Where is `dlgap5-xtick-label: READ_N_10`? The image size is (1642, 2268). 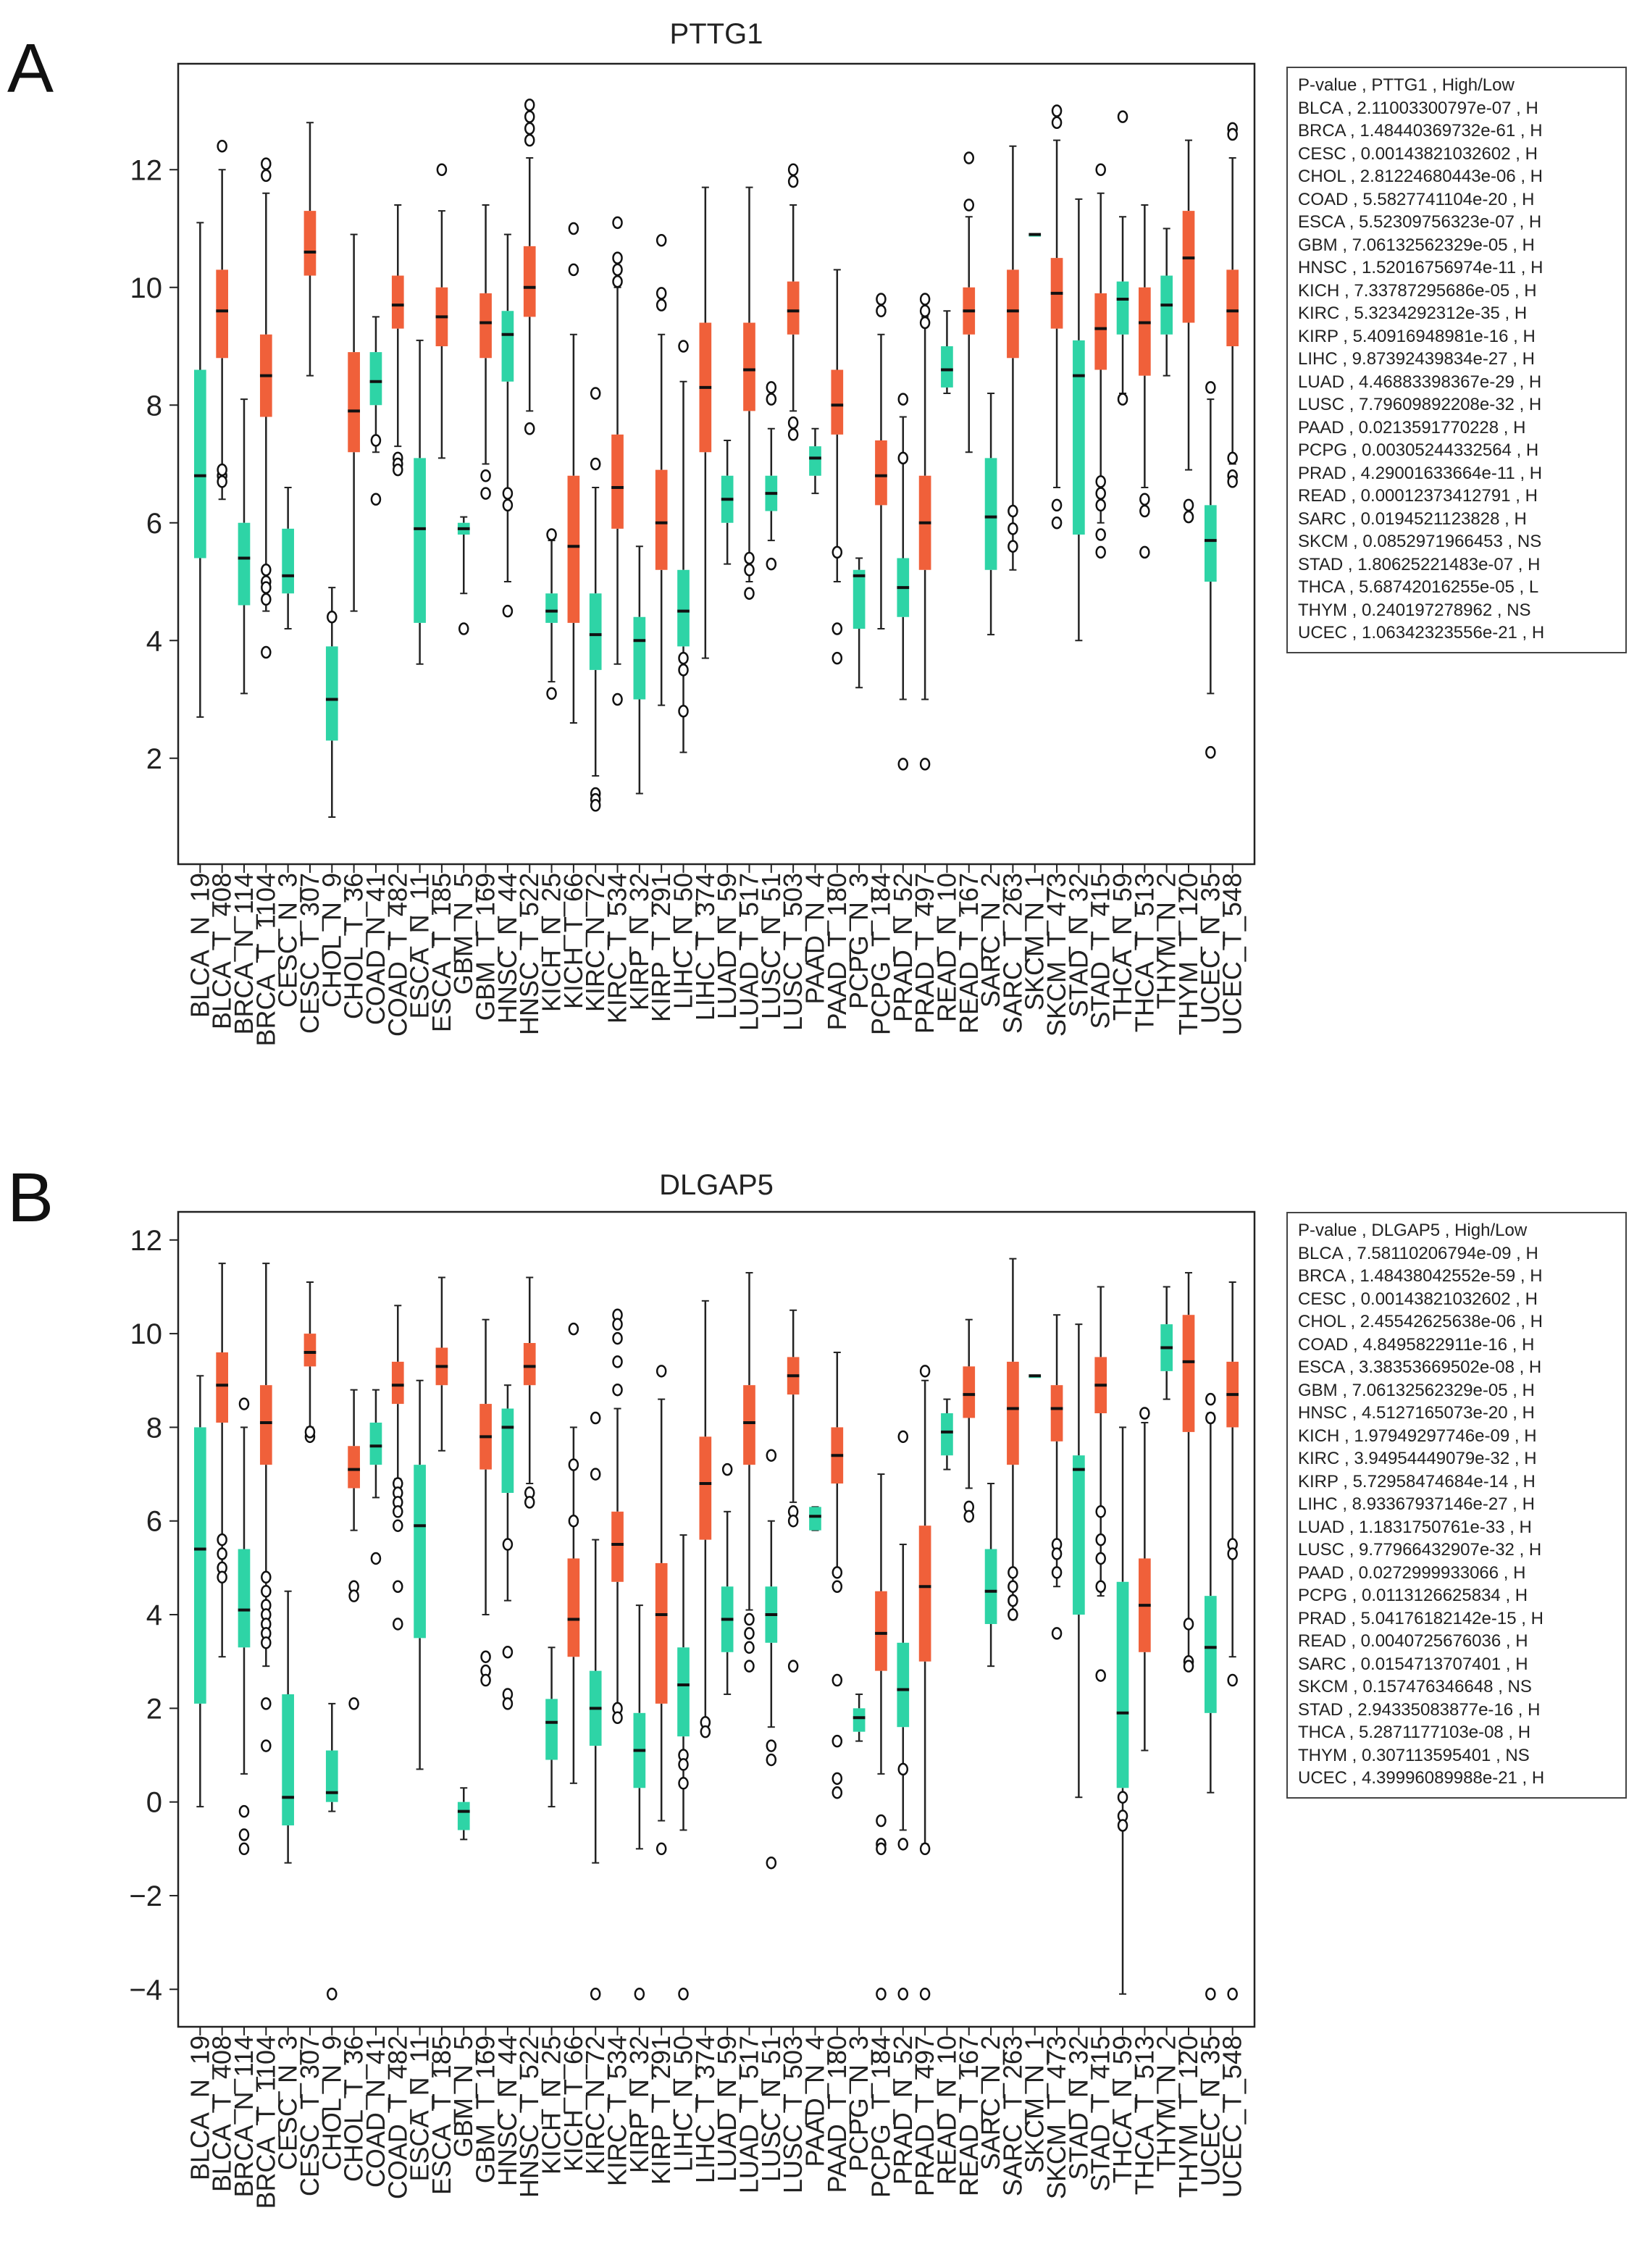 dlgap5-xtick-label: READ_N_10 is located at coordinates (946, 2110).